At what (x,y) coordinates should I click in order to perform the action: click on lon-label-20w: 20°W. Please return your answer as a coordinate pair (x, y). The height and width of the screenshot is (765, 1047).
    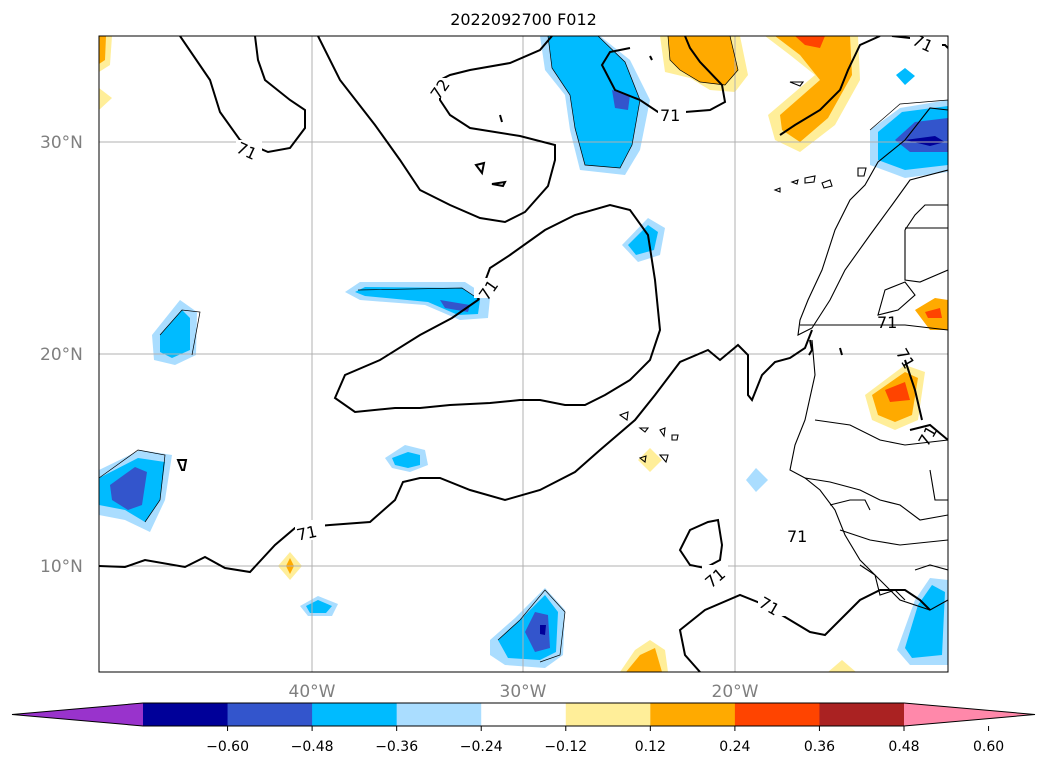
    Looking at the image, I should click on (735, 692).